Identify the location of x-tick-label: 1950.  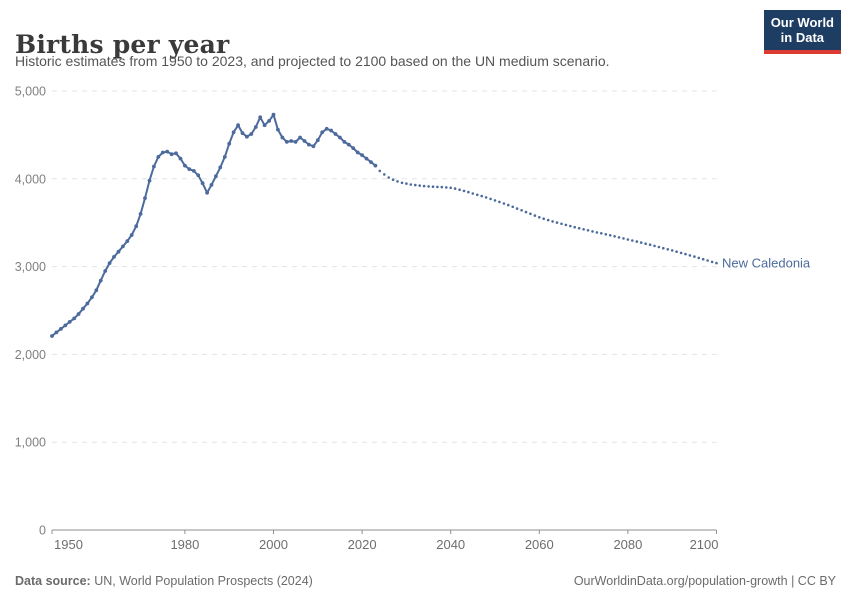
(68, 544).